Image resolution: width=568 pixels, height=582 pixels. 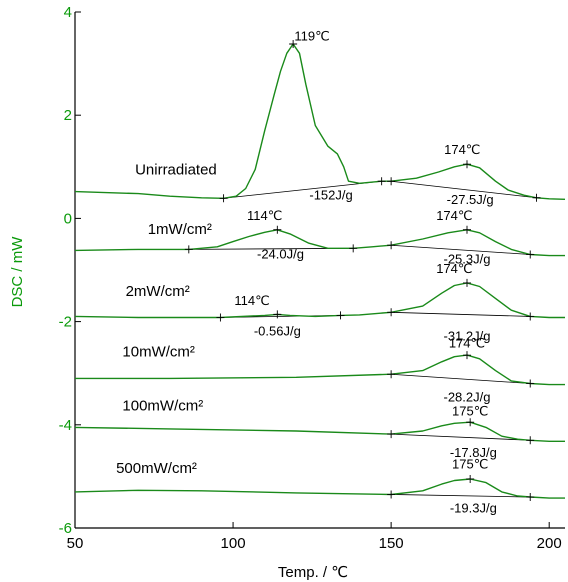 What do you see at coordinates (330, 194) in the screenshot?
I see `annotation: -152J/g` at bounding box center [330, 194].